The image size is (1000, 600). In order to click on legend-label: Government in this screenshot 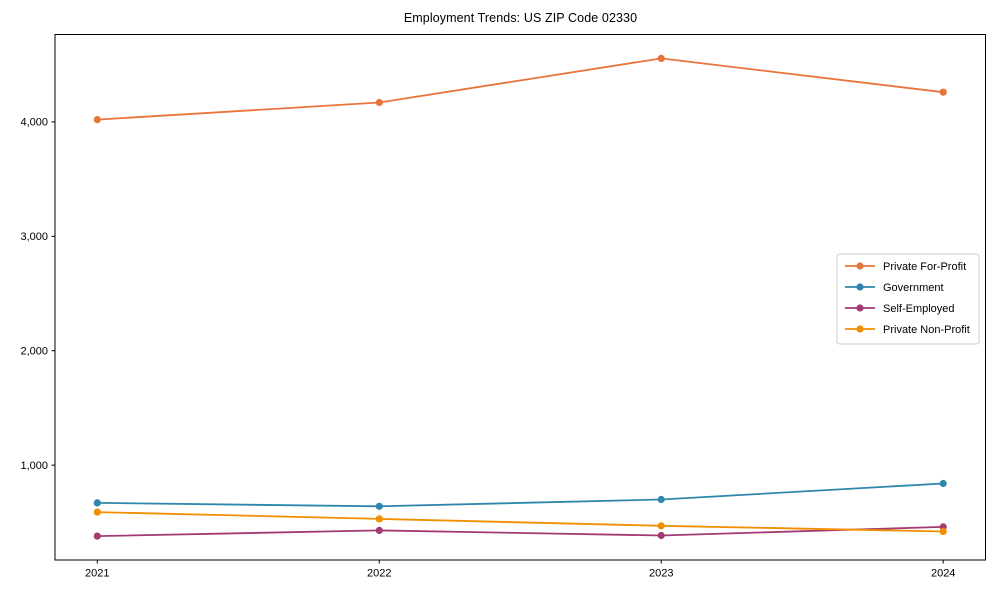, I will do `click(913, 288)`.